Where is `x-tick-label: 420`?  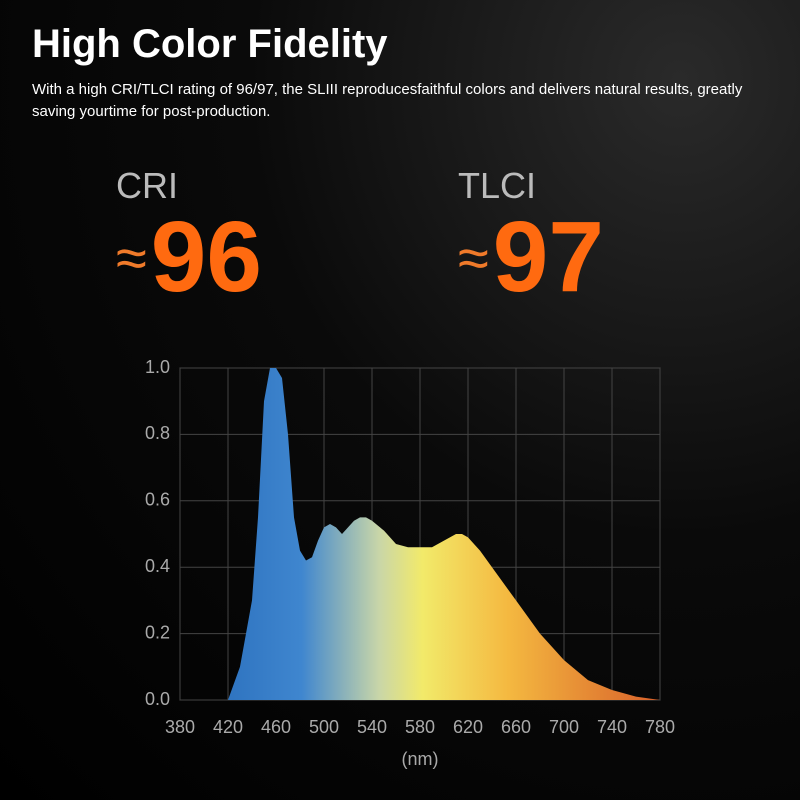 x-tick-label: 420 is located at coordinates (228, 727).